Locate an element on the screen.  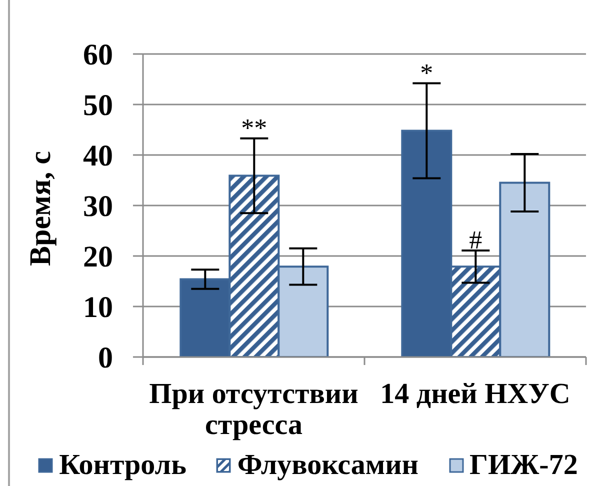
legend-label: Флувоксамин is located at coordinates (327, 465).